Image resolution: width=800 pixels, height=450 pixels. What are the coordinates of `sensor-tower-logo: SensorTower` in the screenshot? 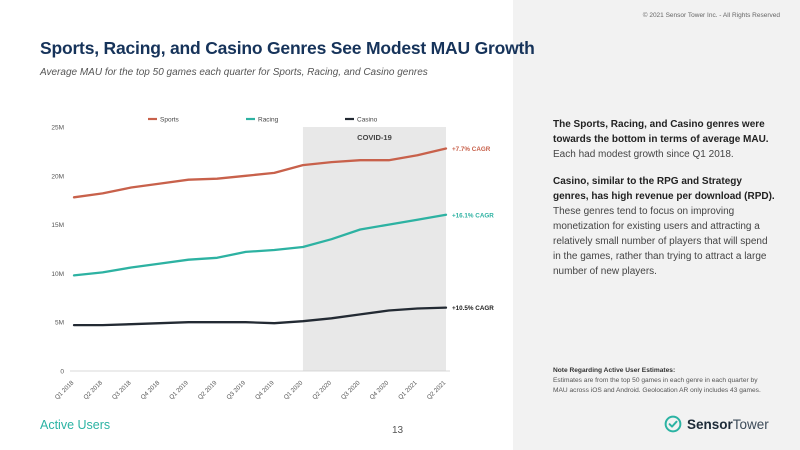 It's located at (716, 424).